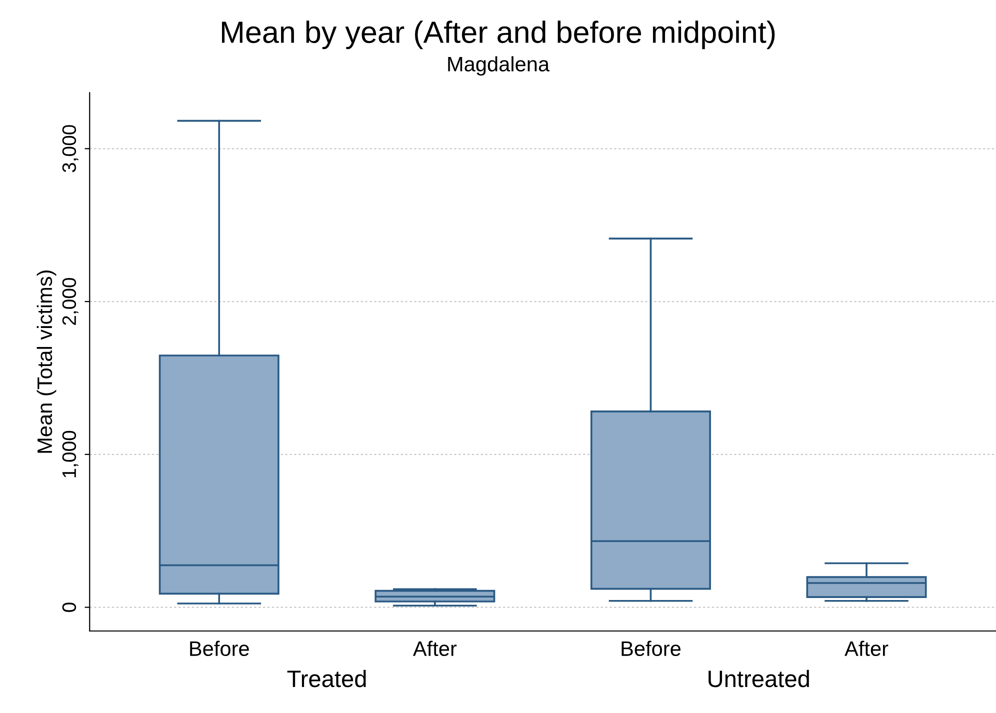 Image resolution: width=996 pixels, height=713 pixels. Describe the element at coordinates (498, 35) in the screenshot. I see `chart-title: Mean by year (After and before midpoint)` at that location.